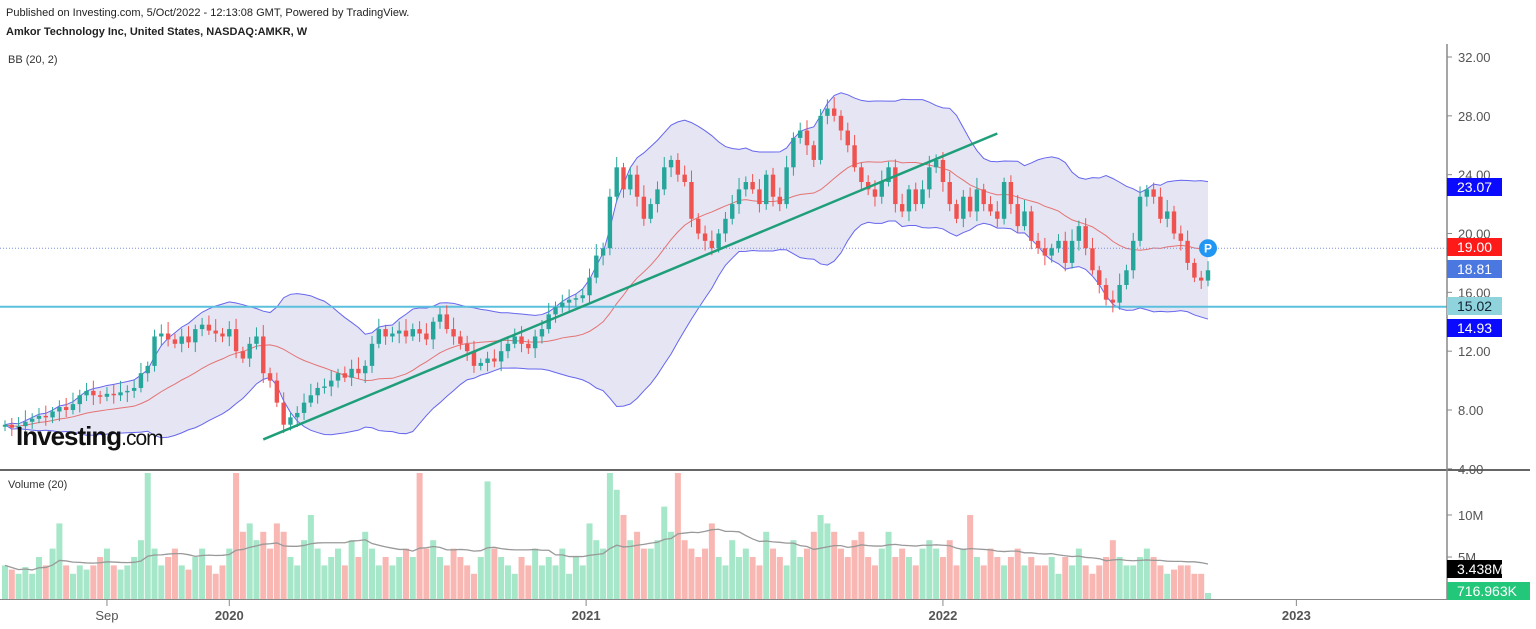 The width and height of the screenshot is (1536, 629). I want to click on investing-logo: Investing.com, so click(90, 436).